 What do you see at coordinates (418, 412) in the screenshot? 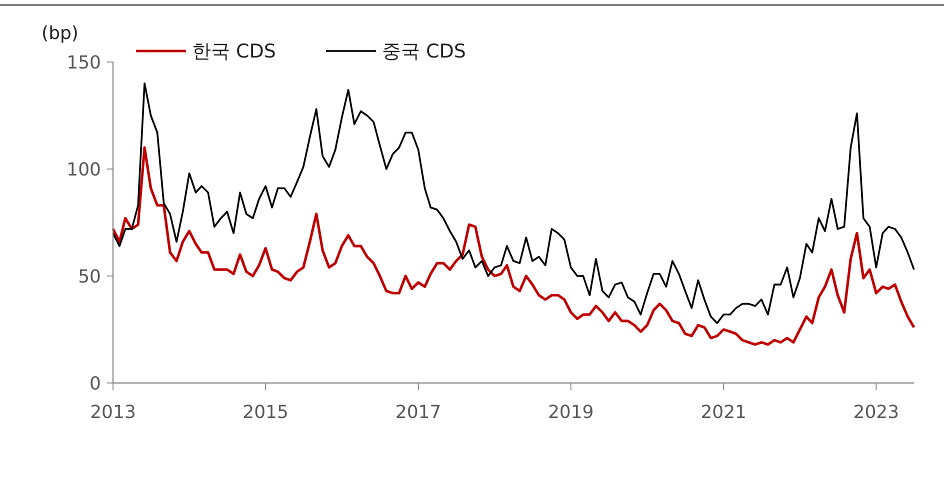
I see `x-tick-label: 2017` at bounding box center [418, 412].